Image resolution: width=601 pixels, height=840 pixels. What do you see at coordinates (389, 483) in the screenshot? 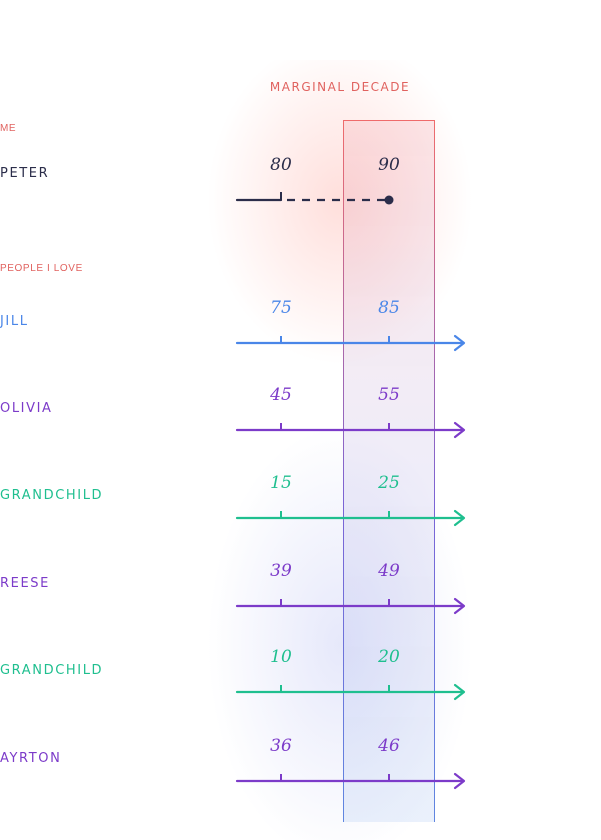
I see `age-label: 25` at bounding box center [389, 483].